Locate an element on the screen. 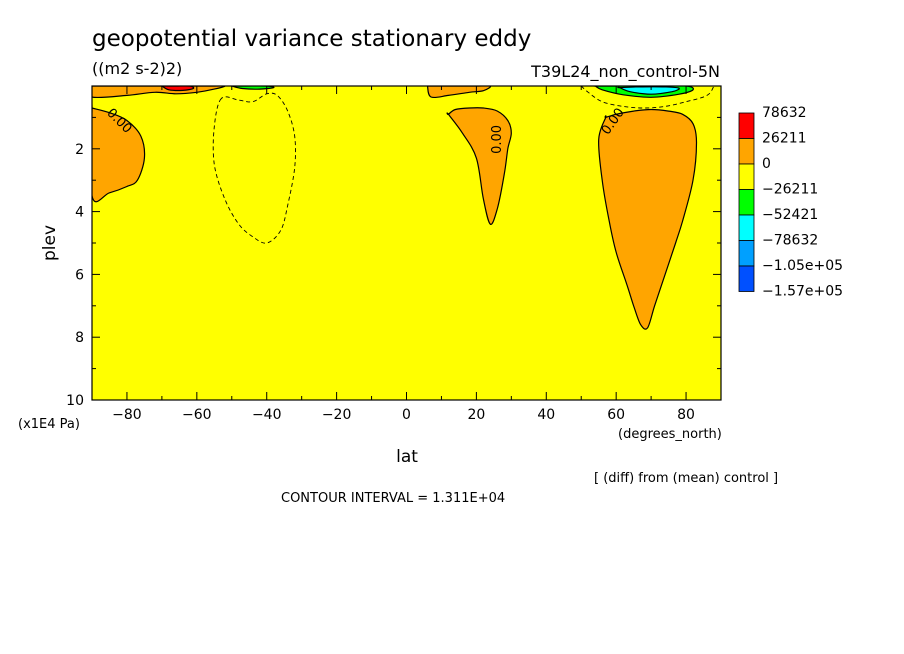  region-neg-top-southern is located at coordinates (252, 88).